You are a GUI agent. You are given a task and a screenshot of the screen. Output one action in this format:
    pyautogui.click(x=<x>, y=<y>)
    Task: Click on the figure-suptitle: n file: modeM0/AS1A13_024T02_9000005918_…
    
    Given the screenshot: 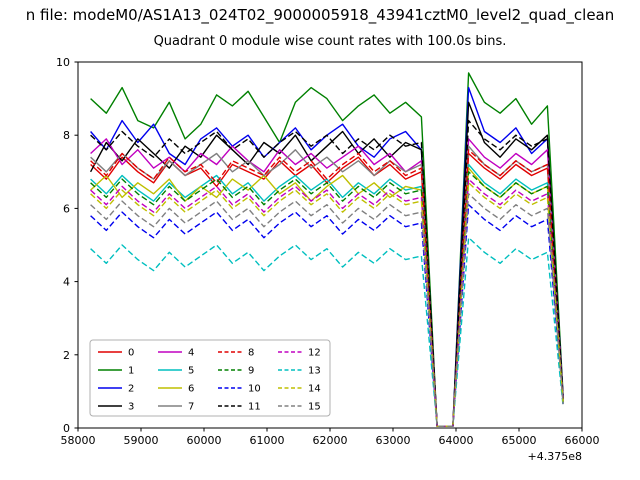 What is the action you would take?
    pyautogui.click(x=320, y=15)
    